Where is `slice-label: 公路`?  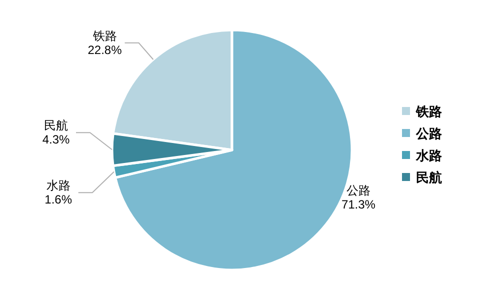
slice-label: 公路 is located at coordinates (358, 191).